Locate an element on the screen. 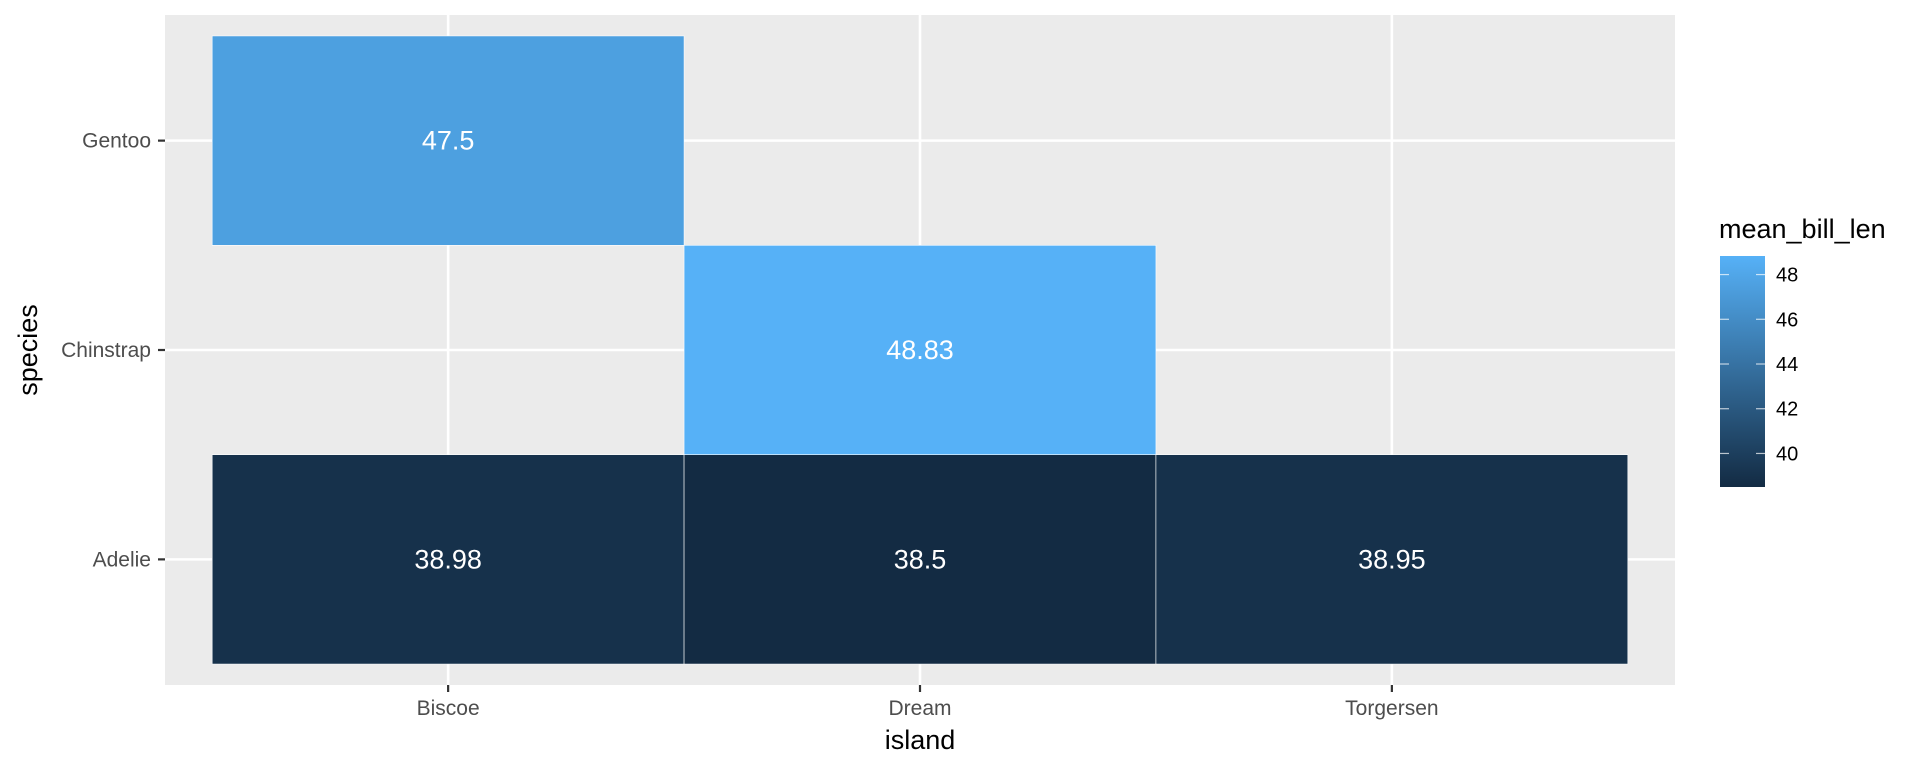  cell-value-label: 48.83 is located at coordinates (920, 350).